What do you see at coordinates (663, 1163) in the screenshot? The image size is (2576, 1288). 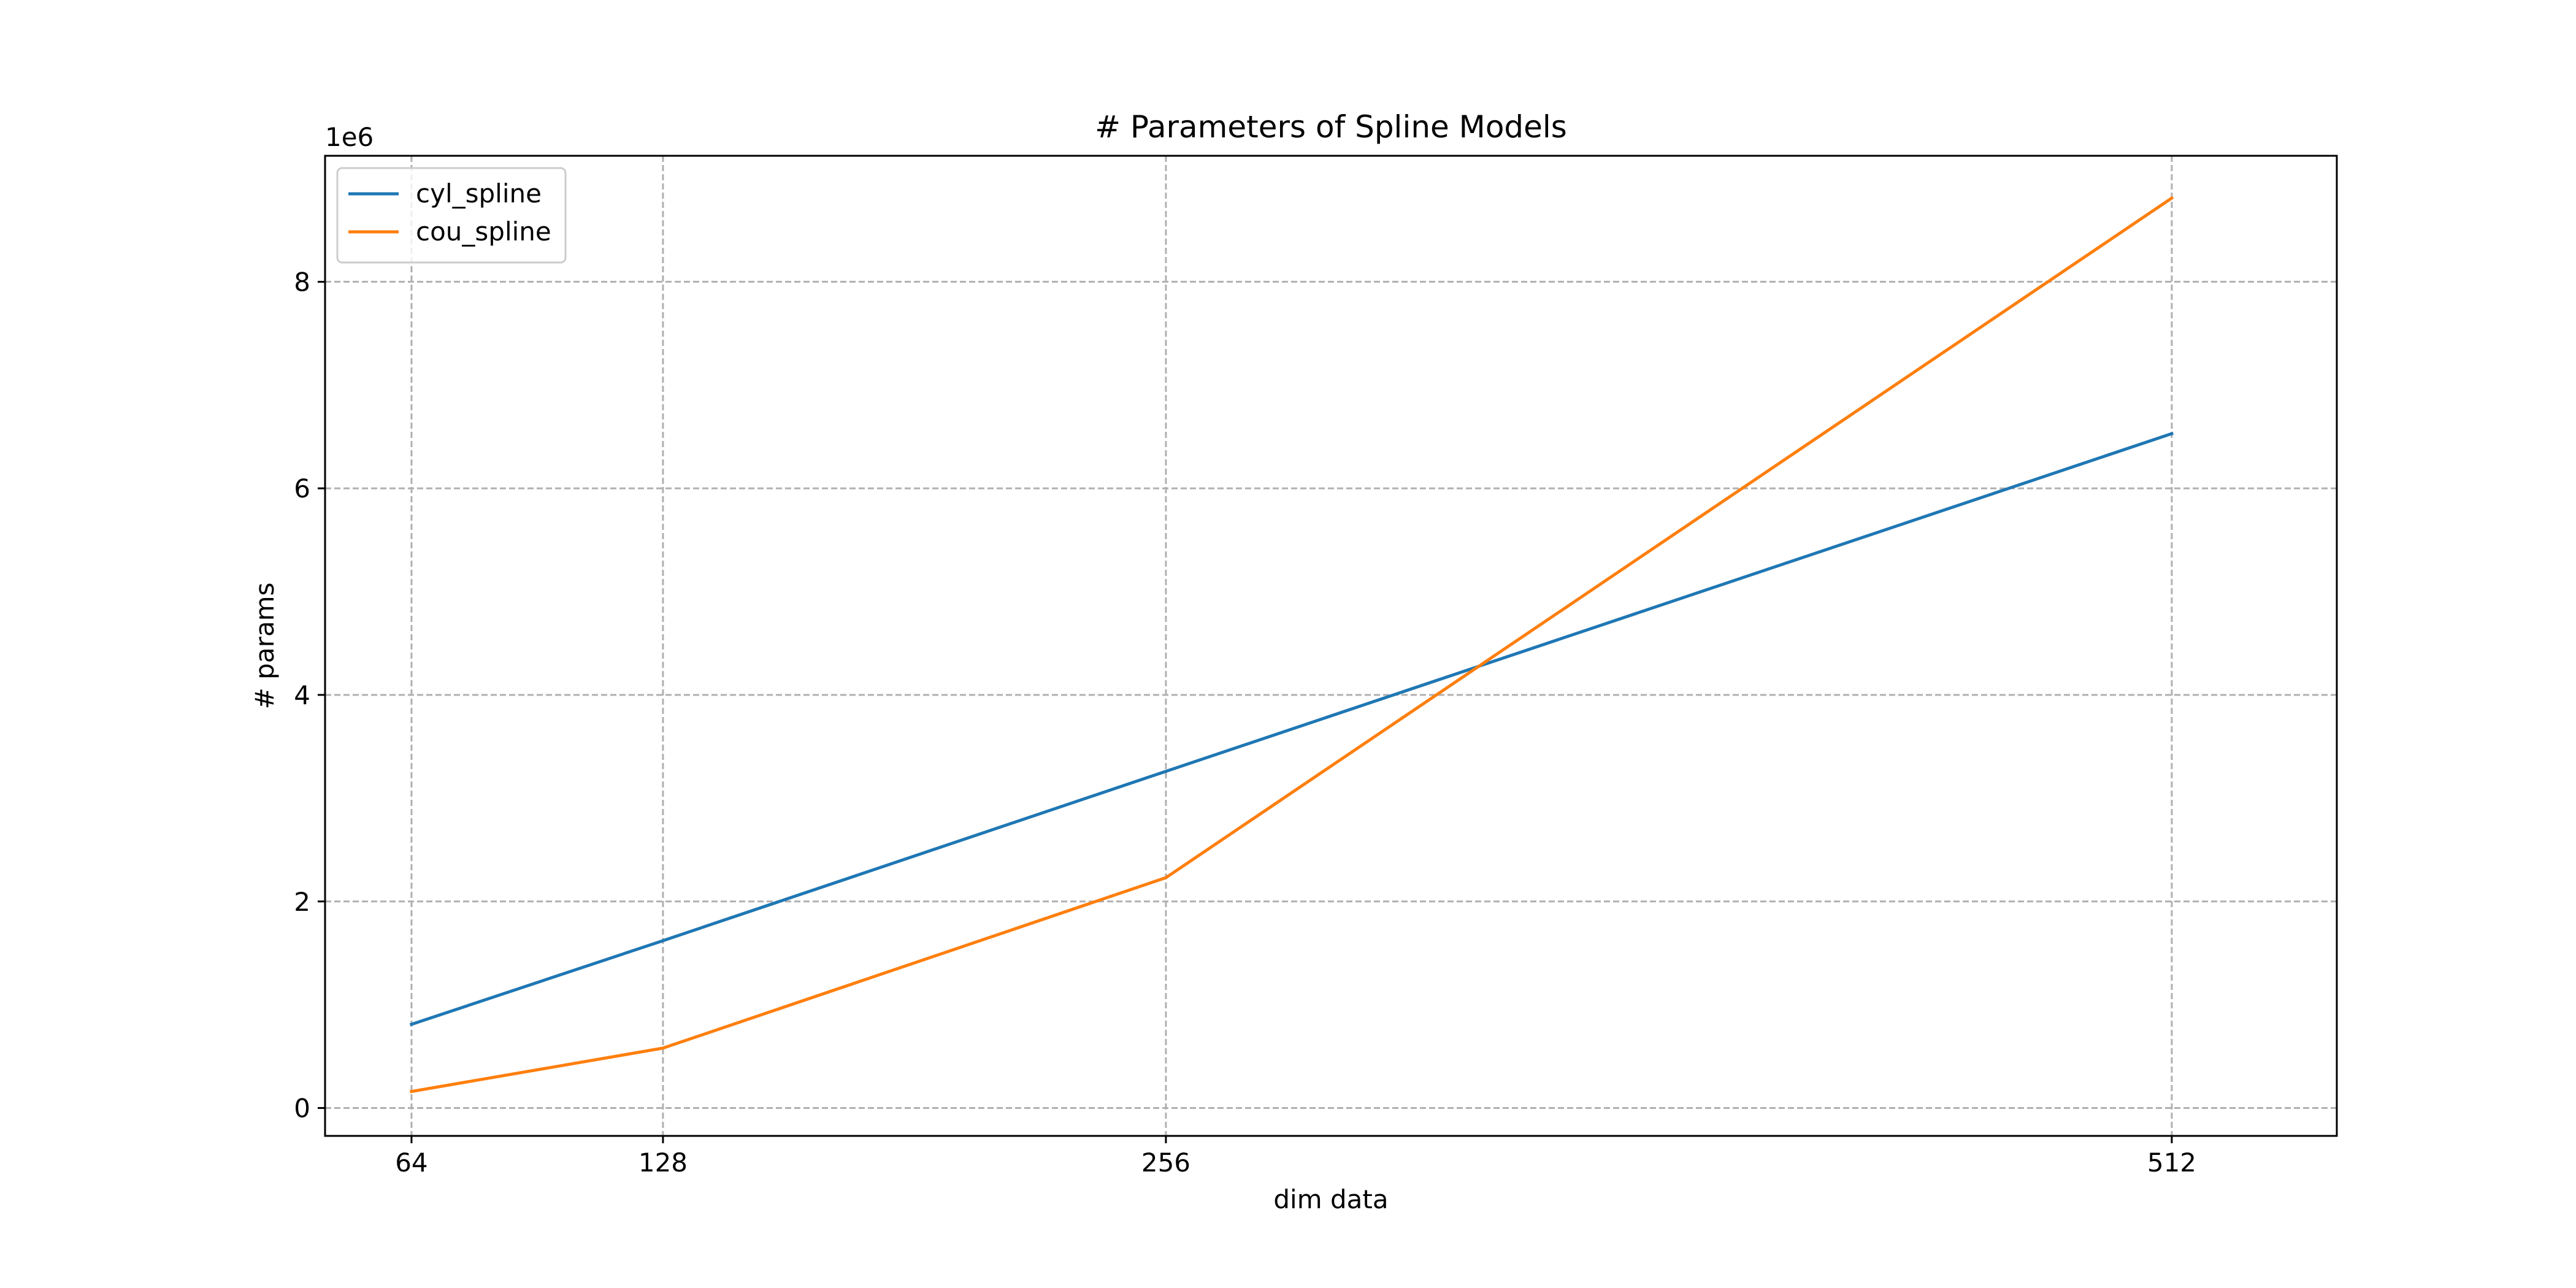 I see `x-tick-label: 128` at bounding box center [663, 1163].